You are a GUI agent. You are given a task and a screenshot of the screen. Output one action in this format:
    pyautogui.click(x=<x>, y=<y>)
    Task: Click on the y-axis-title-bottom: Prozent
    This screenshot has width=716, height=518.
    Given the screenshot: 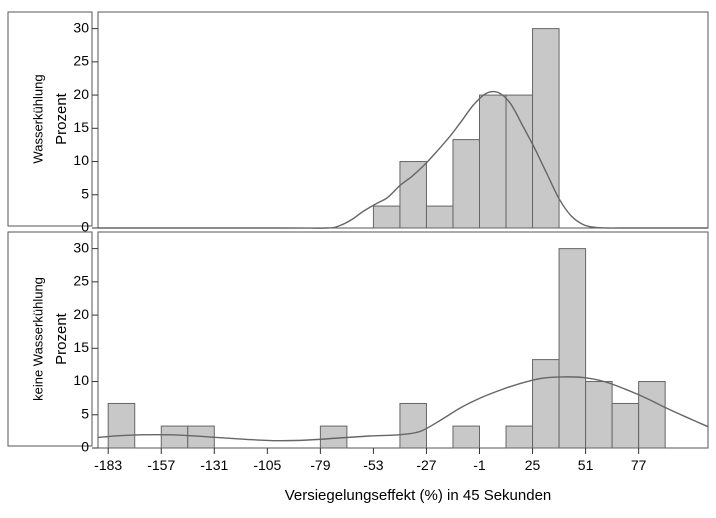 What is the action you would take?
    pyautogui.click(x=61, y=338)
    